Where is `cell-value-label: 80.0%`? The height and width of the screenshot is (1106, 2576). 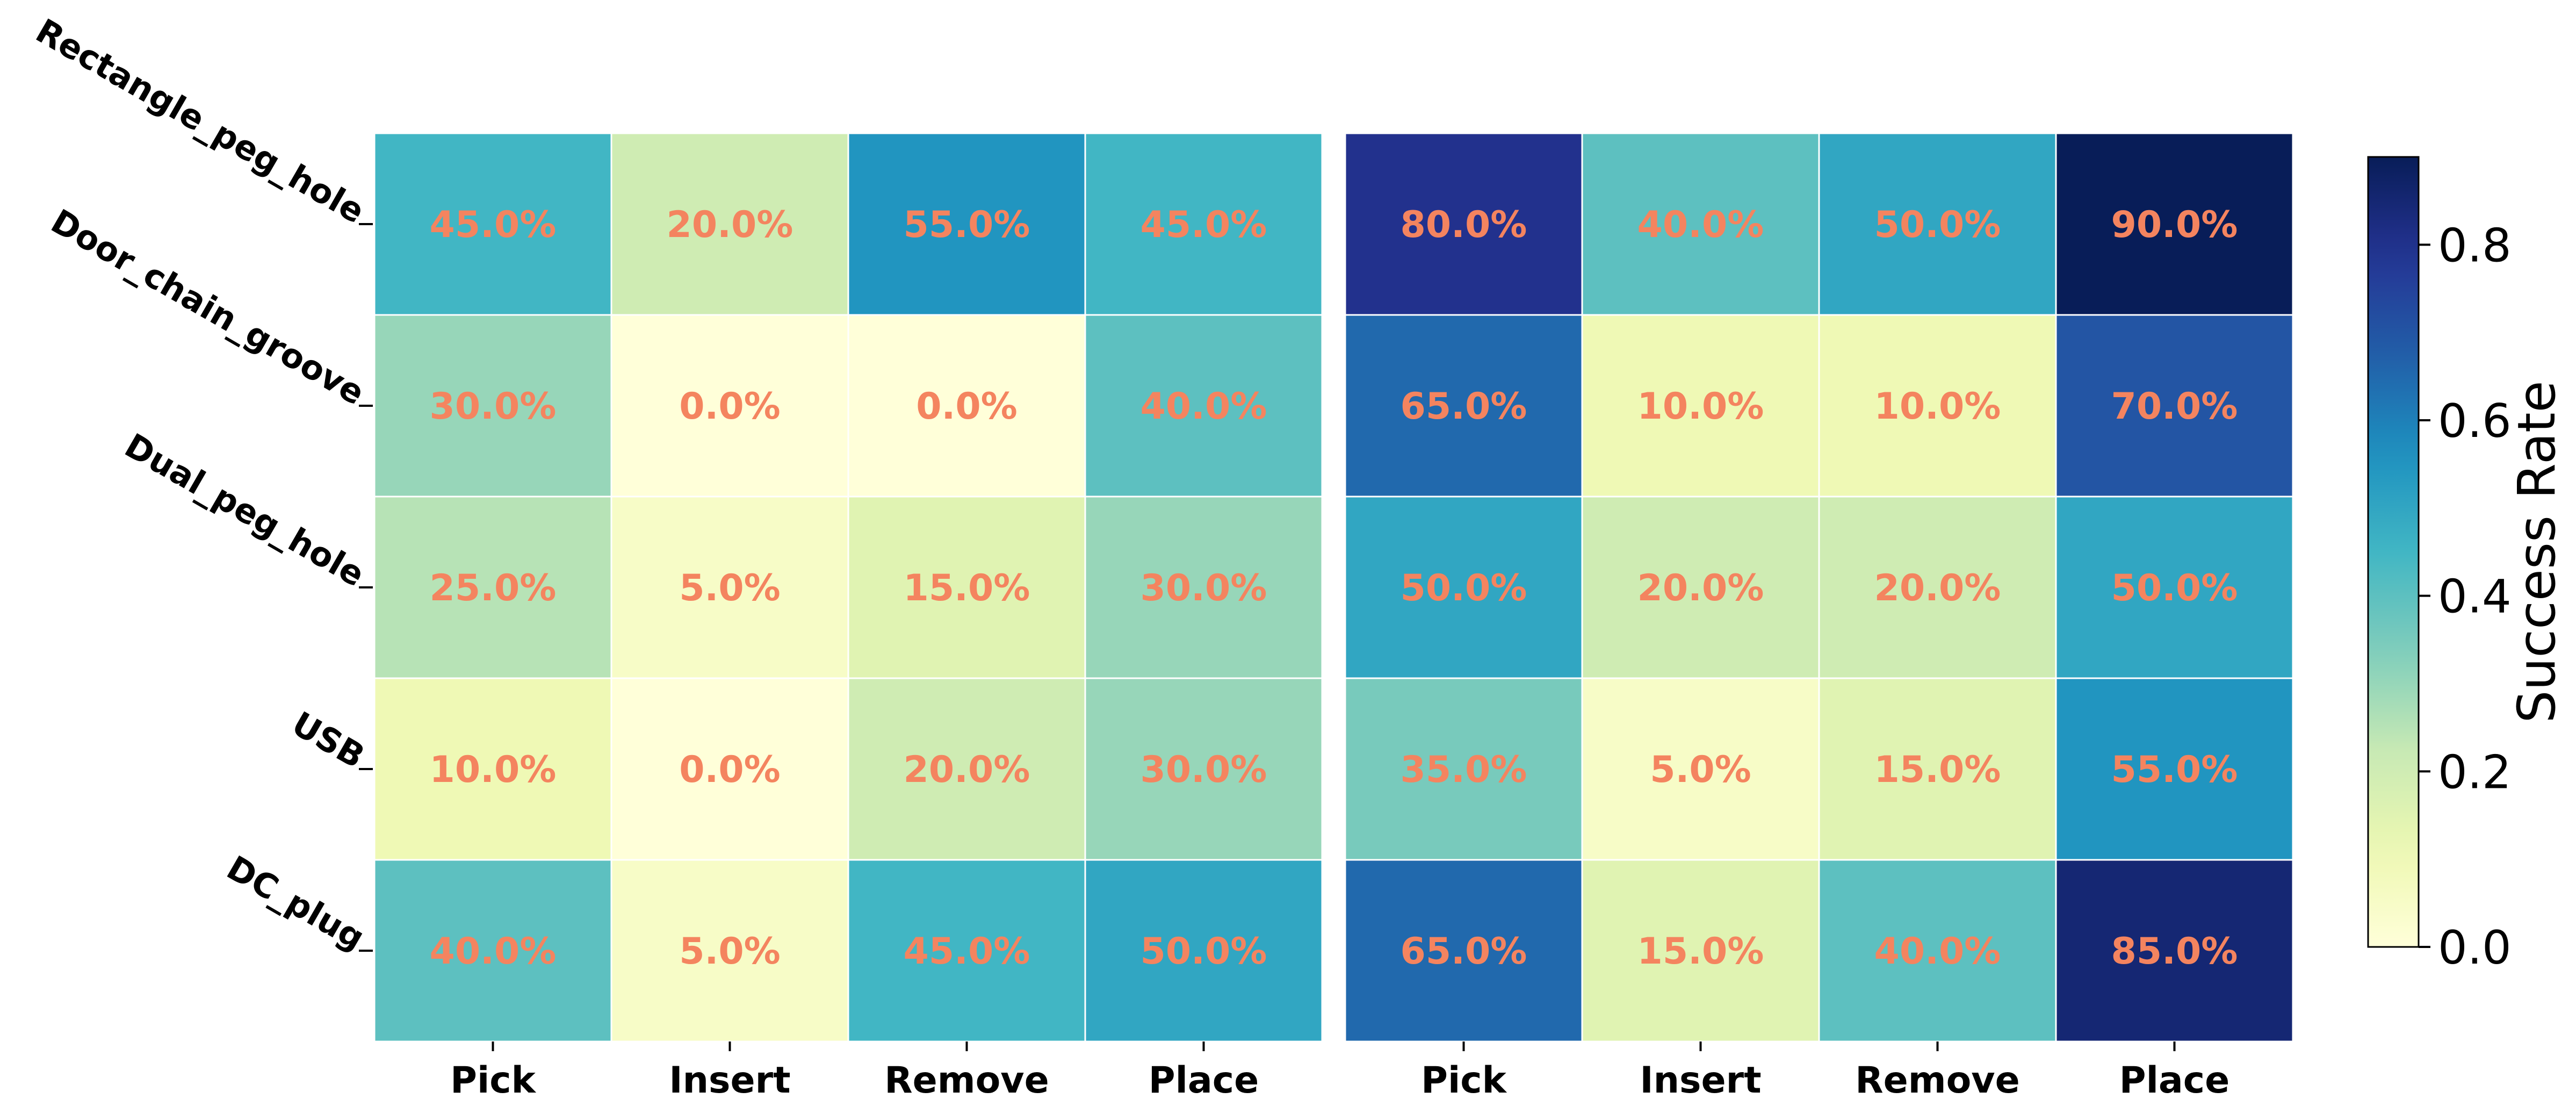
cell-value-label: 80.0% is located at coordinates (1464, 225).